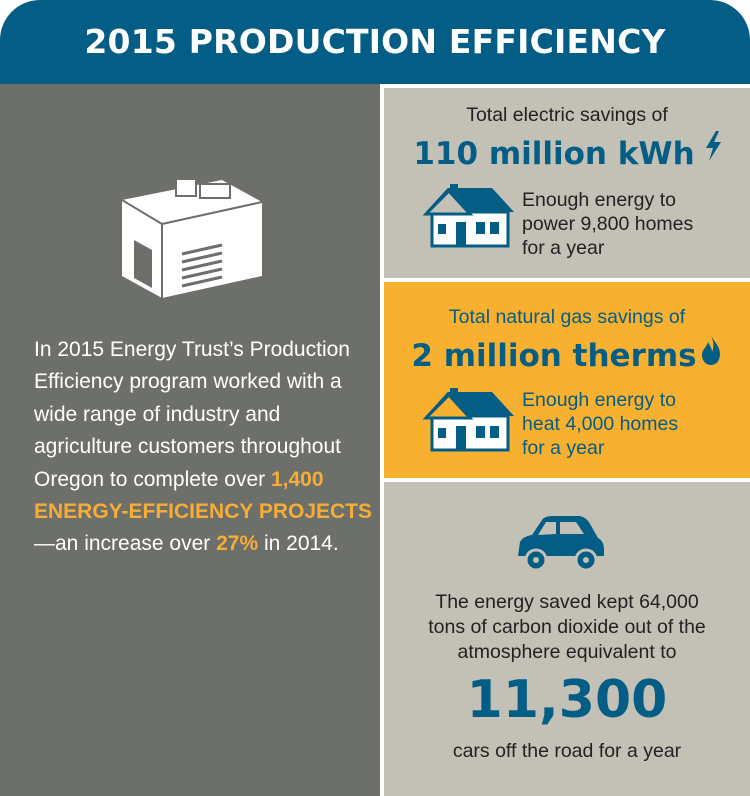  Describe the element at coordinates (608, 224) in the screenshot. I see `electric-desc-line: power 9,800 homes` at that location.